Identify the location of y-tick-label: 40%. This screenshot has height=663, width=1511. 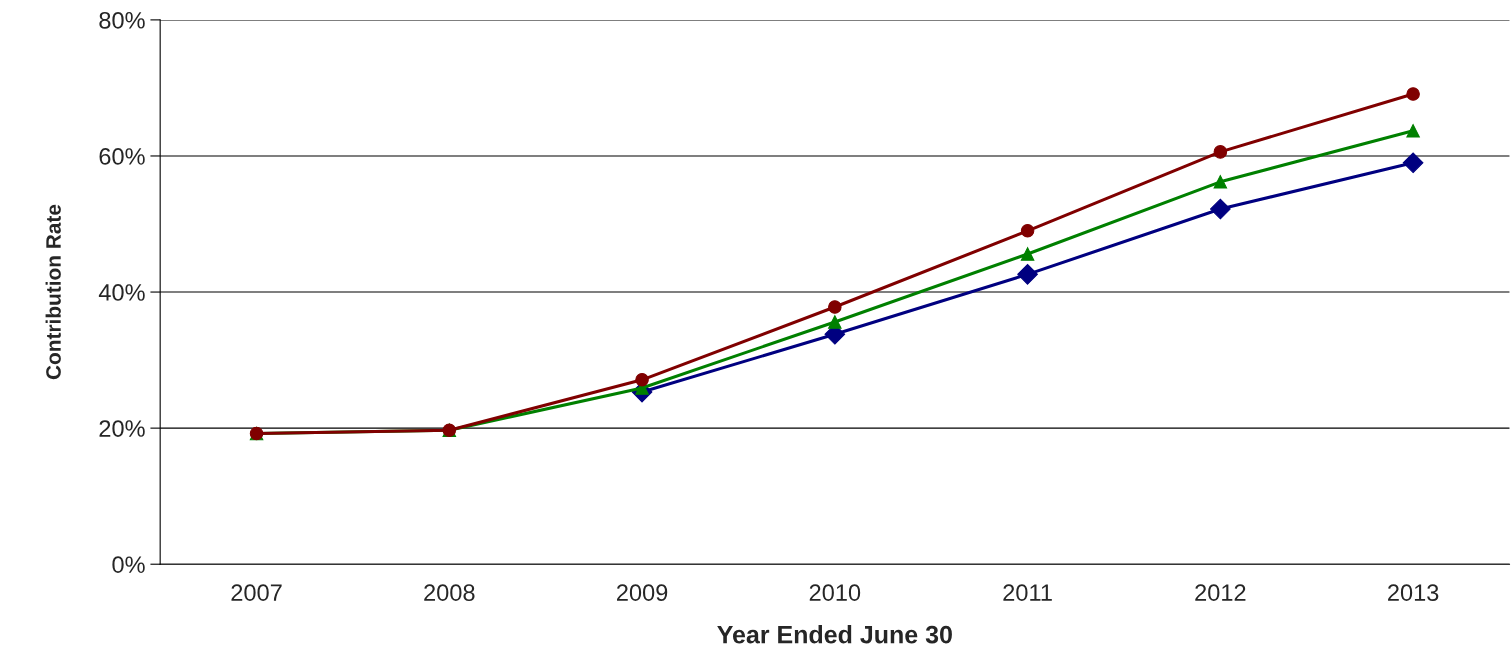
(121, 292).